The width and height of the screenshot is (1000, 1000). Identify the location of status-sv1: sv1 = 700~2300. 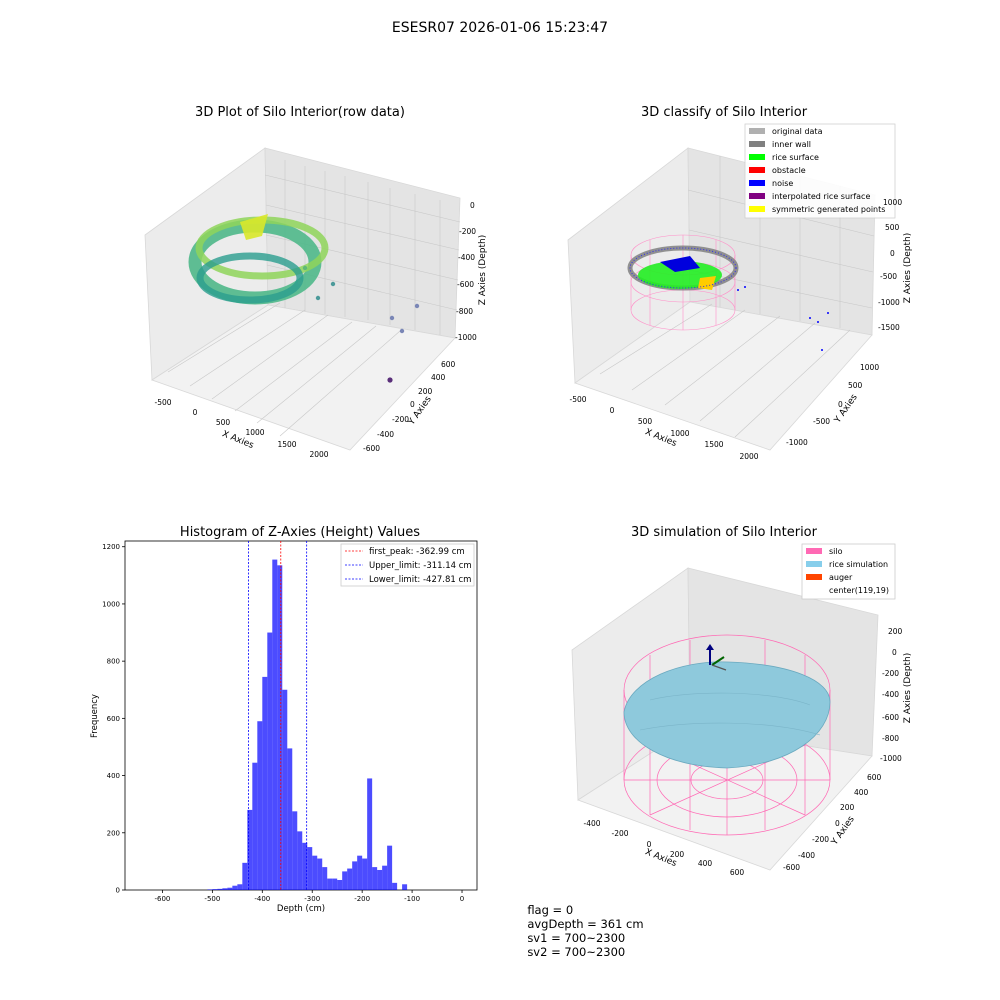
(576, 938).